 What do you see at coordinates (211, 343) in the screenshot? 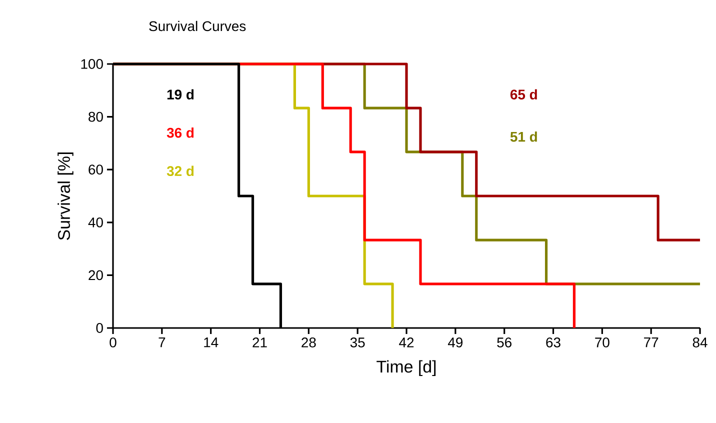
I see `x-tick-label: 14` at bounding box center [211, 343].